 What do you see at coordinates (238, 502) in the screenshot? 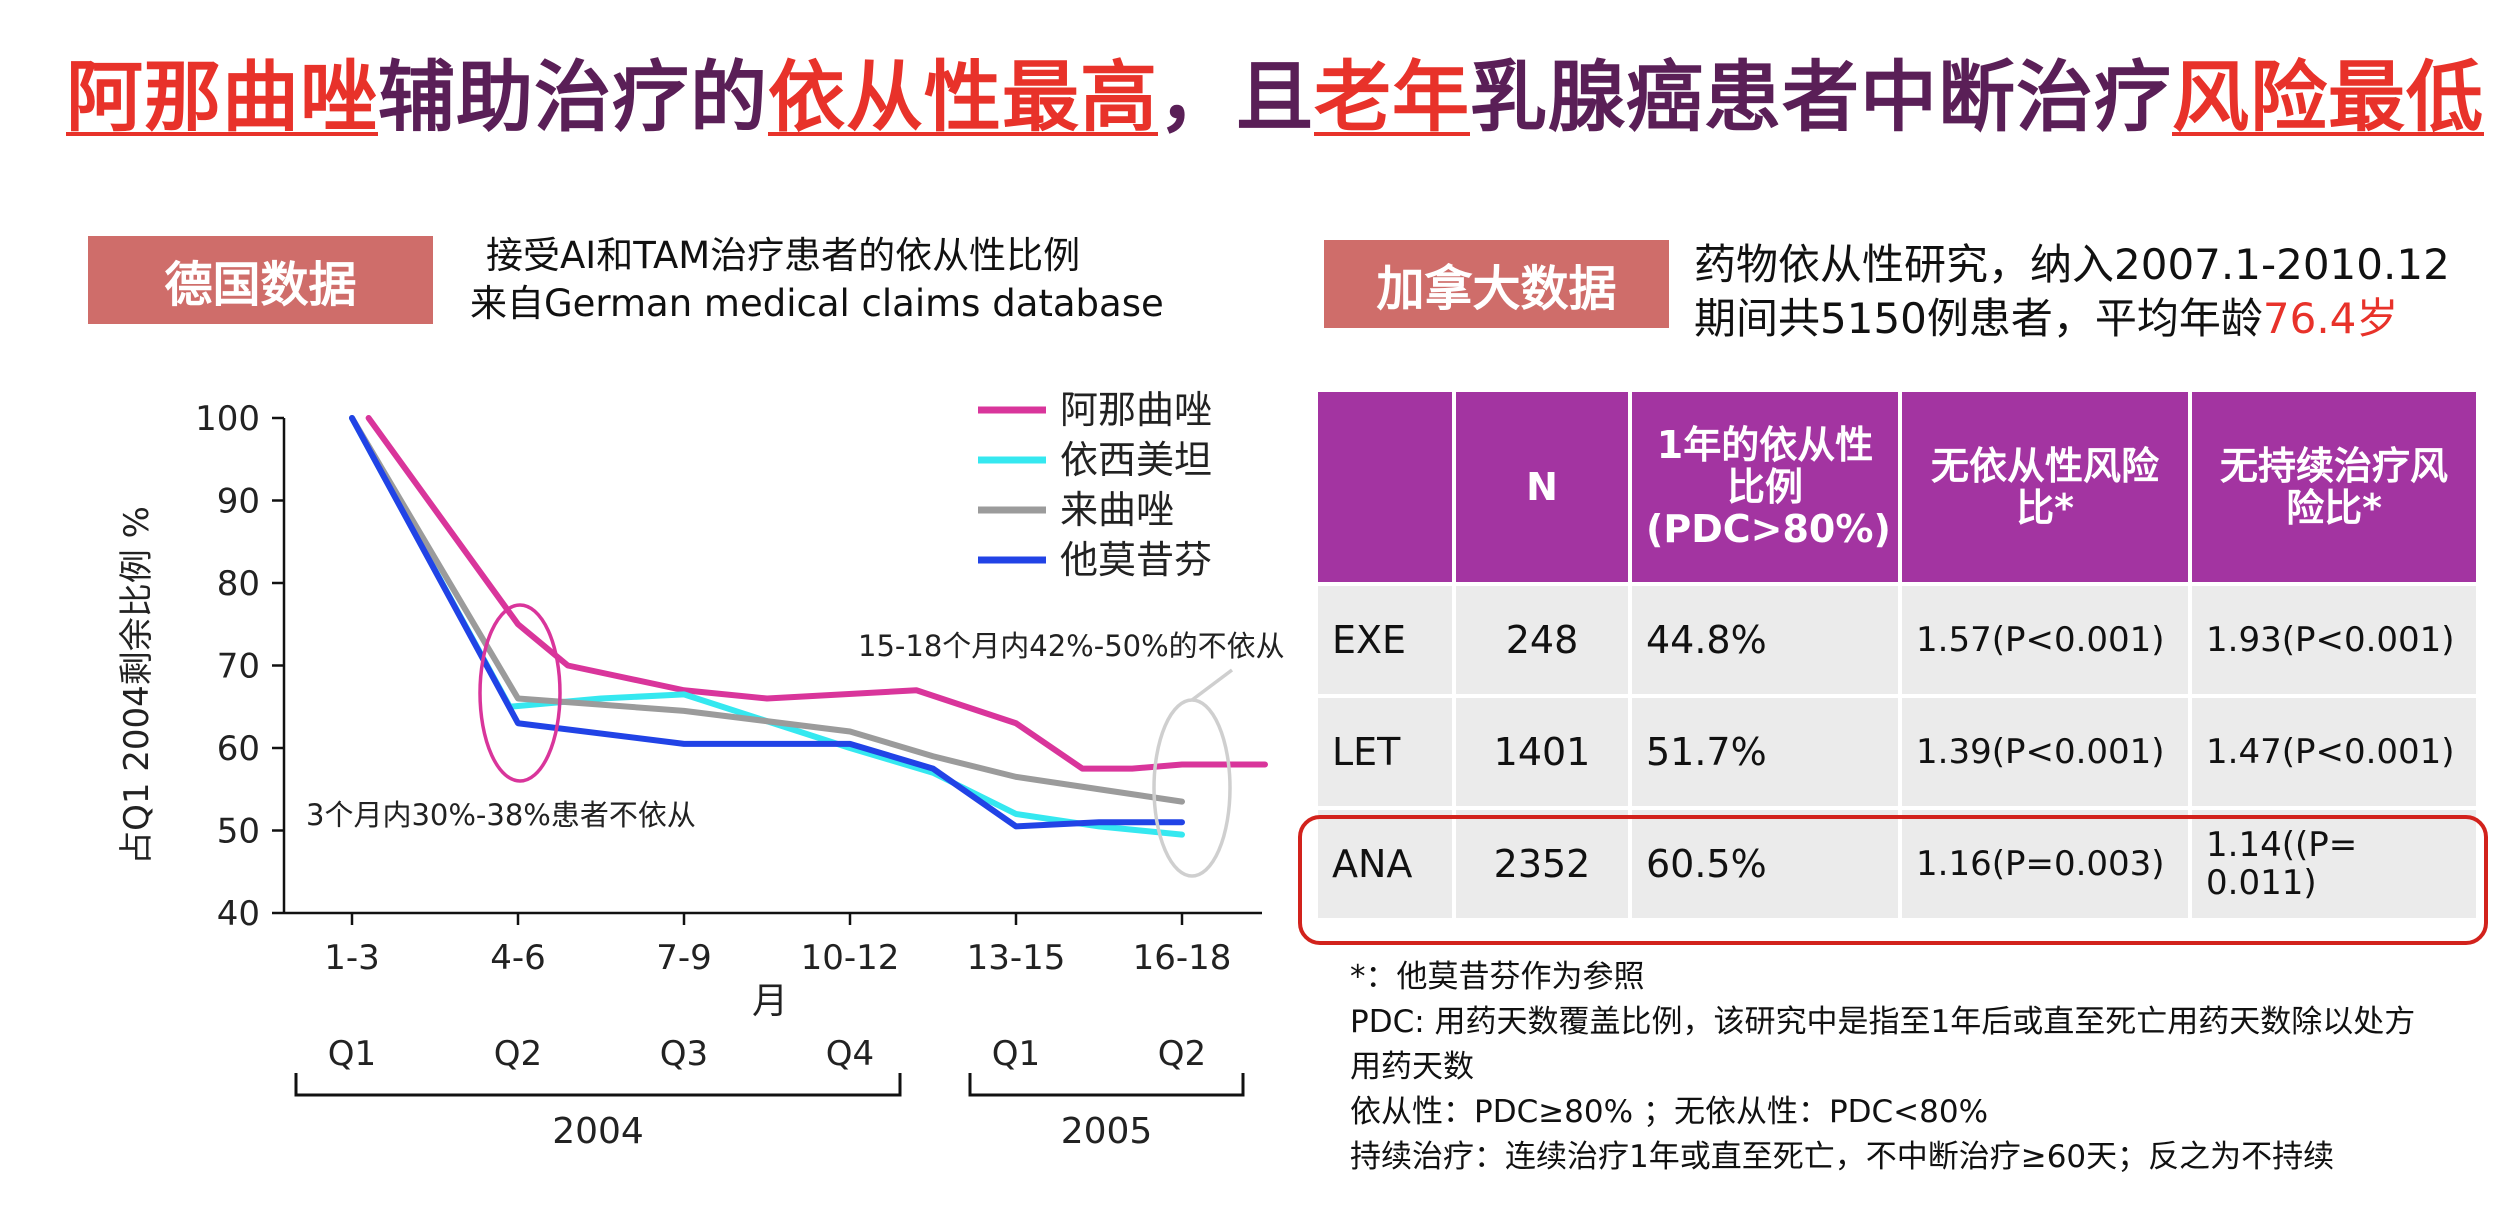
I see `y-tick-label: 90` at bounding box center [238, 502].